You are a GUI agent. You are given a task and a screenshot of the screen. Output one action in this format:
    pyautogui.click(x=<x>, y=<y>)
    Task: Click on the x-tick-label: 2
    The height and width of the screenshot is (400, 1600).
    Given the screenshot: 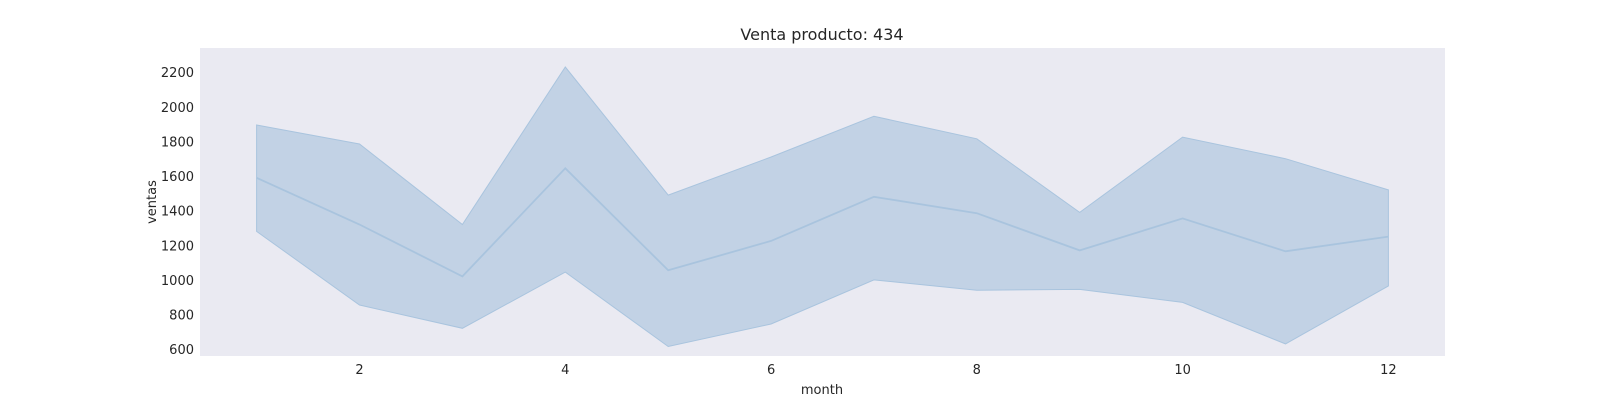 What is the action you would take?
    pyautogui.click(x=359, y=370)
    